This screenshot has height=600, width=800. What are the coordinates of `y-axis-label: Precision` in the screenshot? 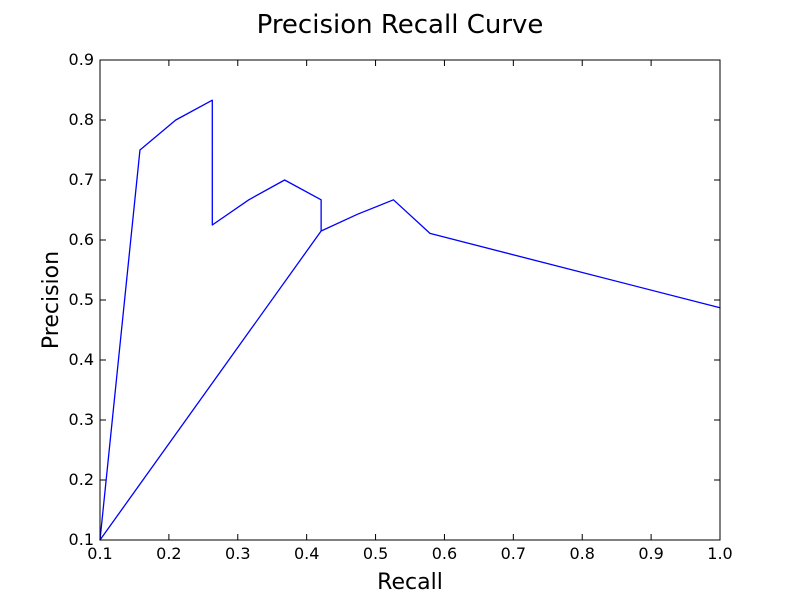 It's located at (51, 300).